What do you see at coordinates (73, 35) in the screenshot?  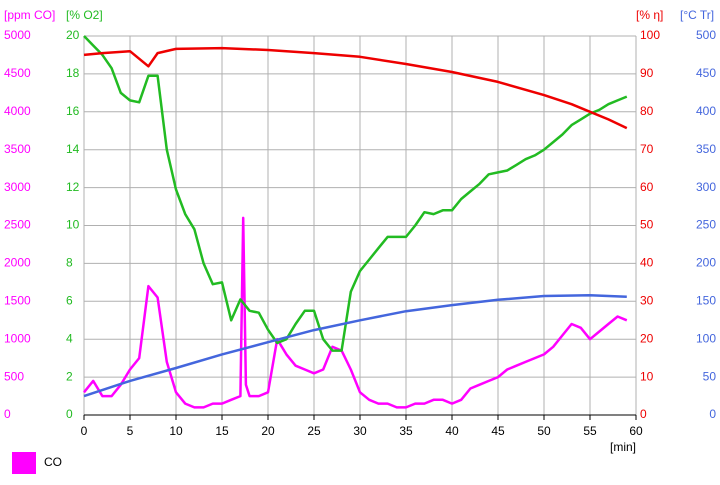 I see `y2-tick-label: 20` at bounding box center [73, 35].